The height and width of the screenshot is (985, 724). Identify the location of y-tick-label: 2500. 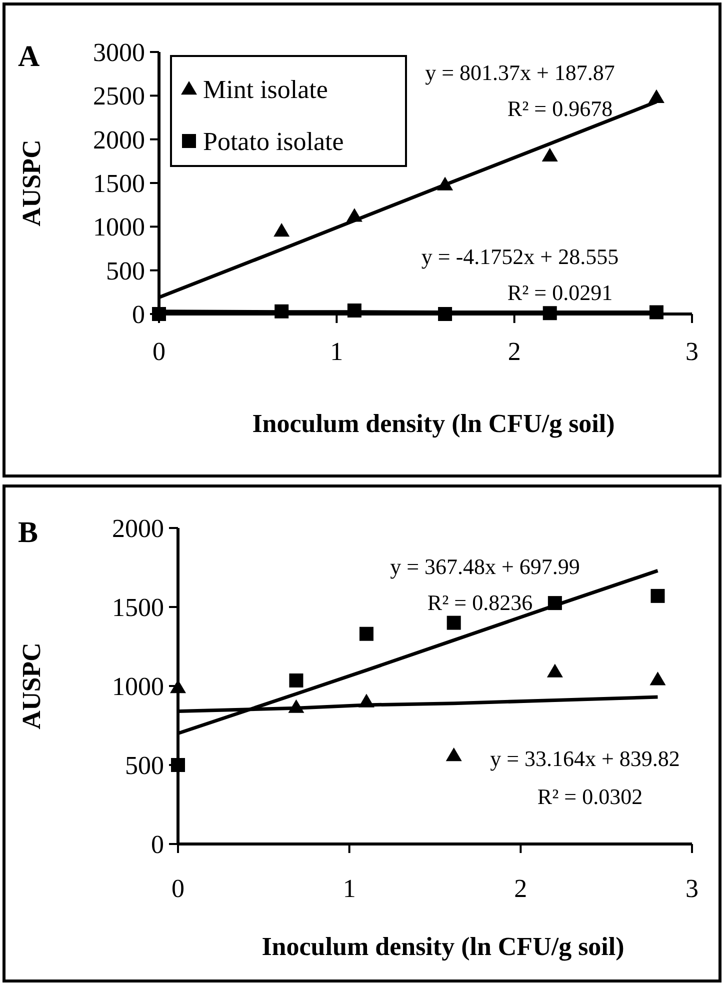
(119, 96).